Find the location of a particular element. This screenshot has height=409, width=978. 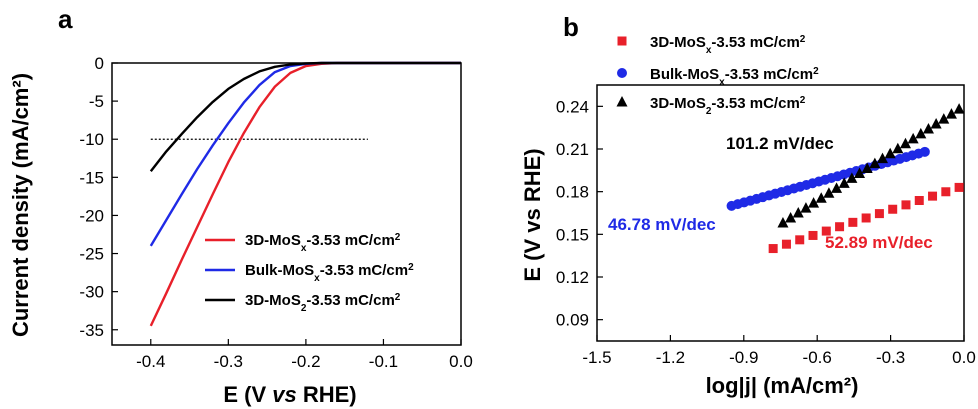

y-tick-label: -15 is located at coordinates (91, 177).